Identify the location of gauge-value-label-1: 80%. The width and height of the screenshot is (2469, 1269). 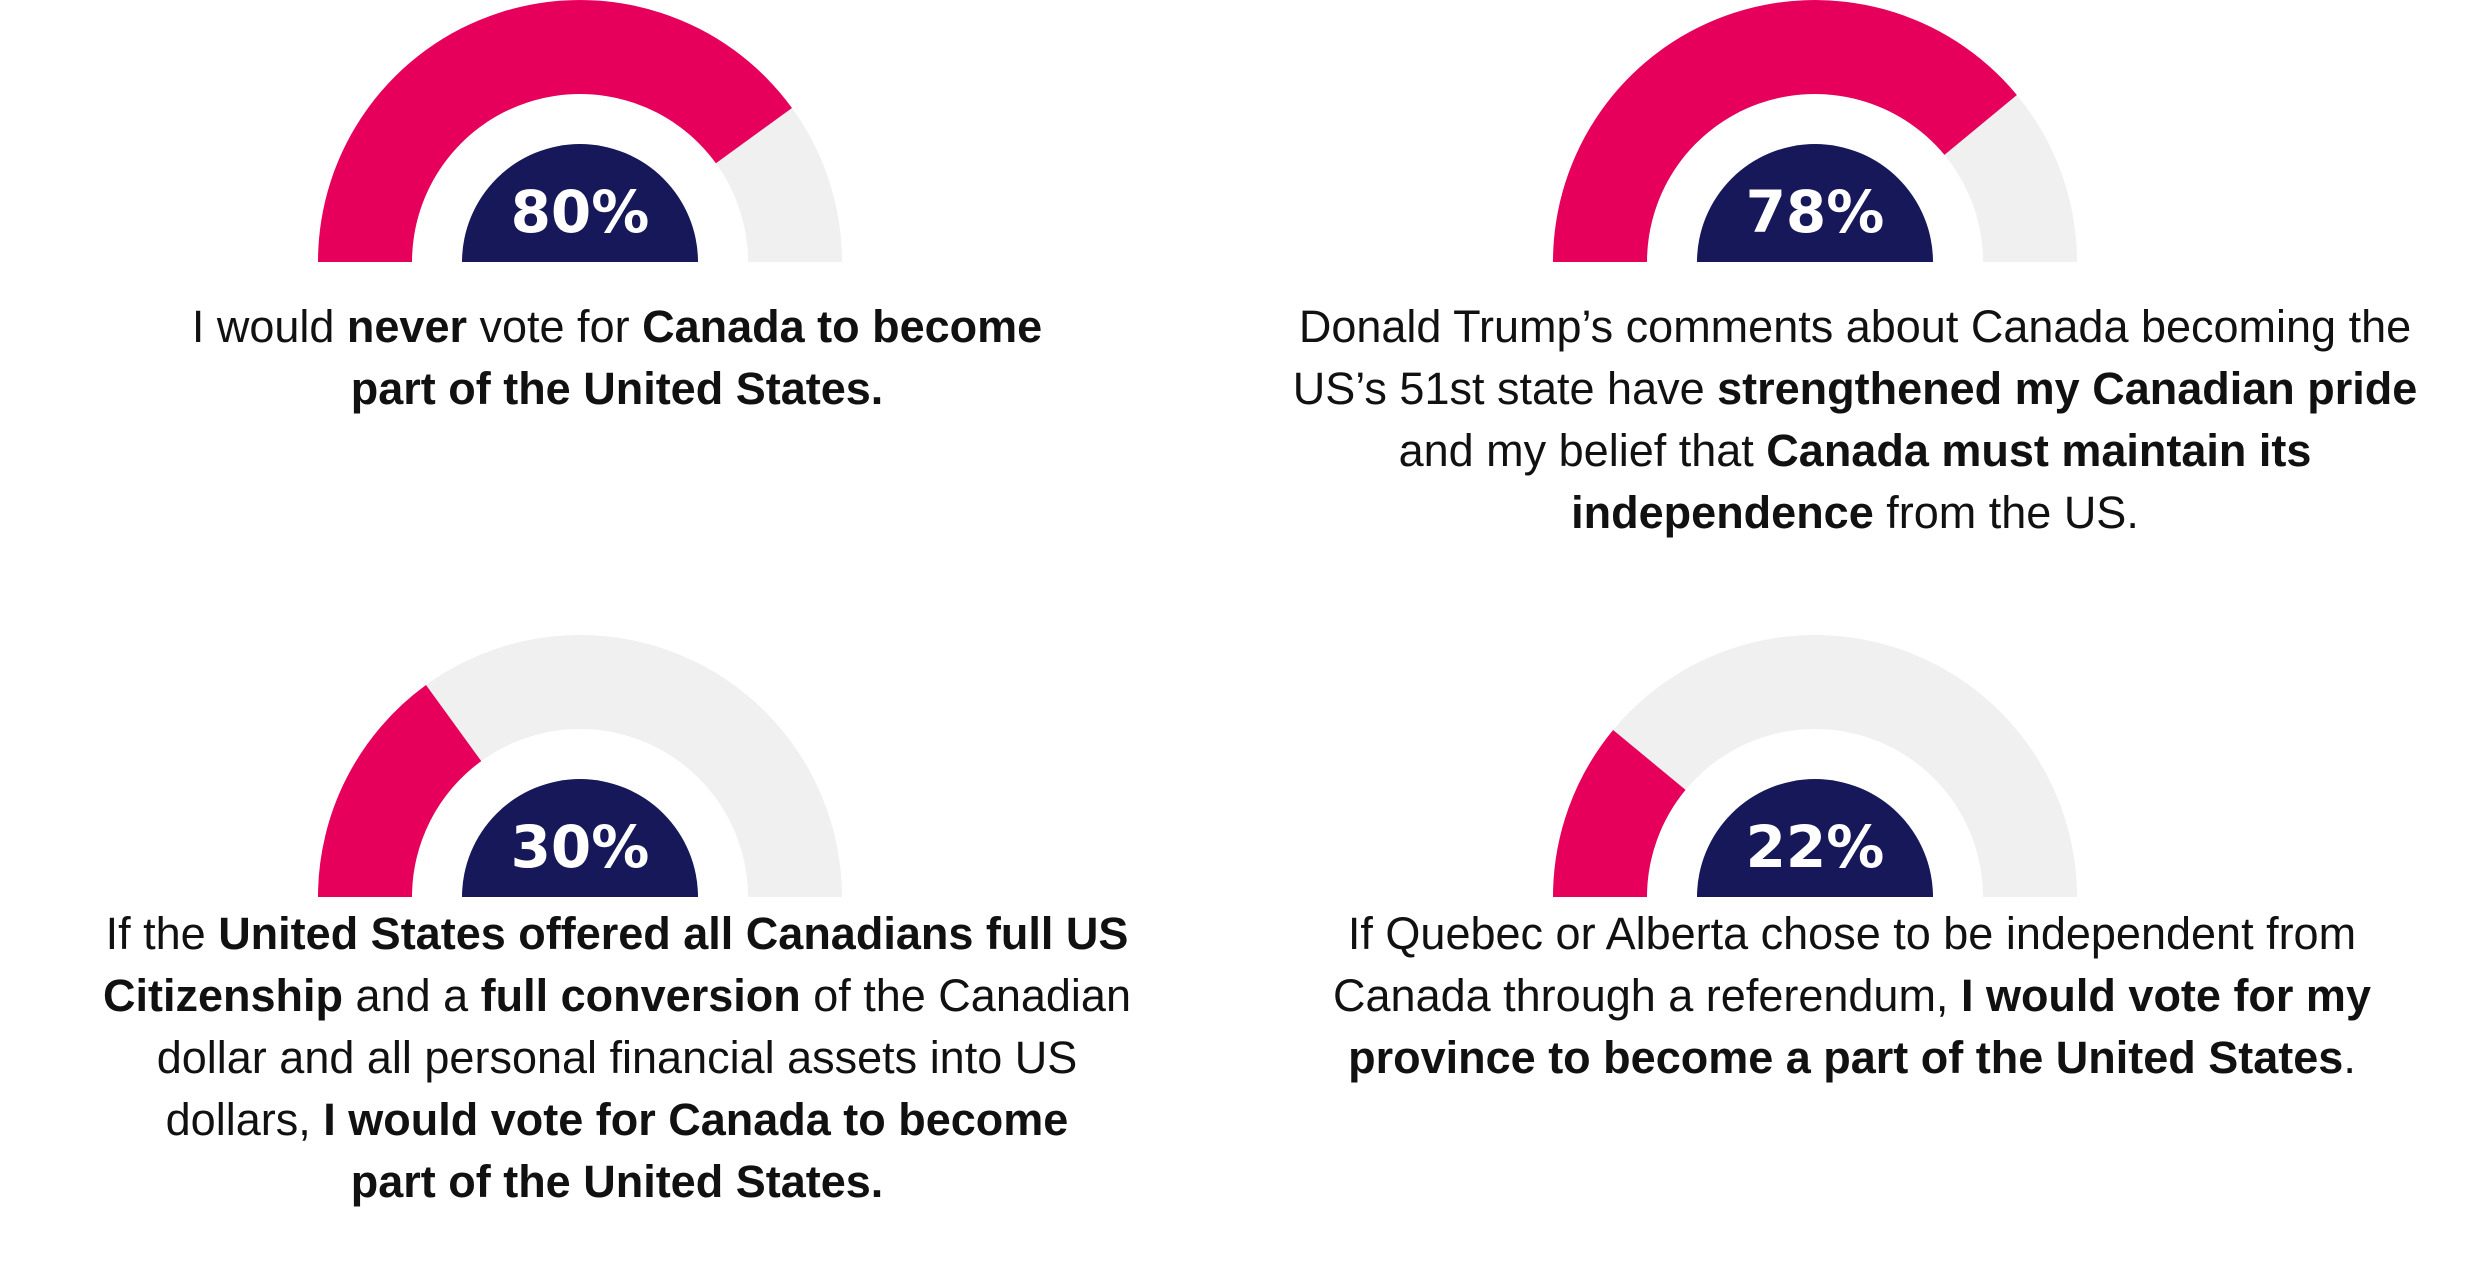
(580, 212).